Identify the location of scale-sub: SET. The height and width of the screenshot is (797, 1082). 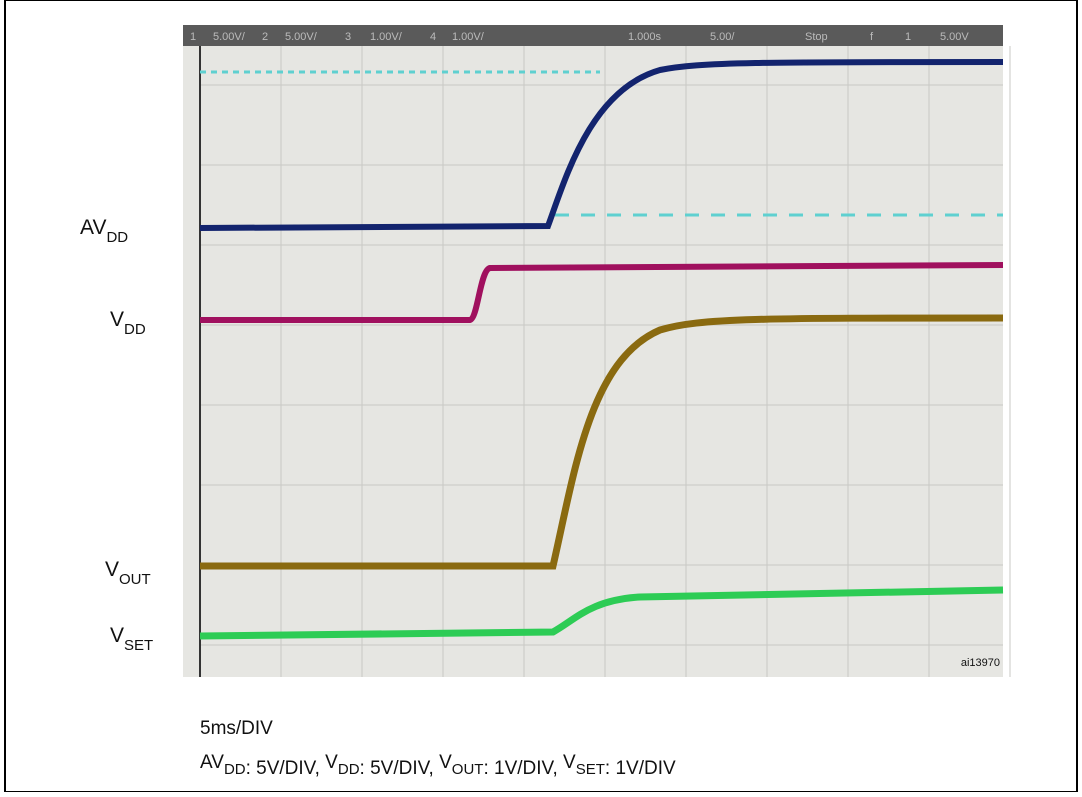
(590, 769).